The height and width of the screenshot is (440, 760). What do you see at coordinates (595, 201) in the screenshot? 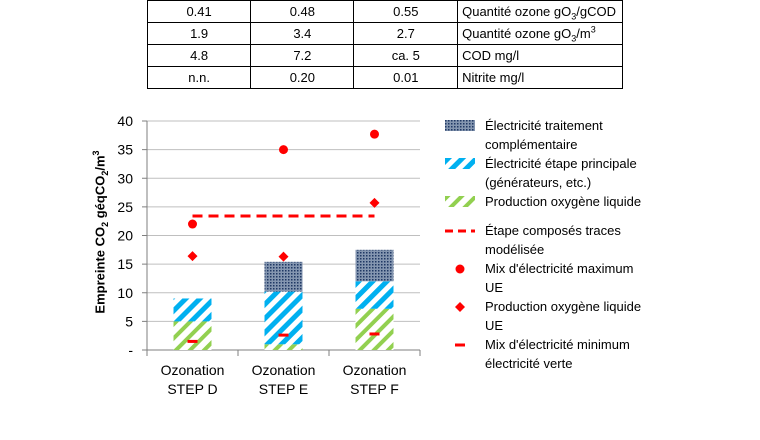
I see `legend-item: Production oxygène liquide` at bounding box center [595, 201].